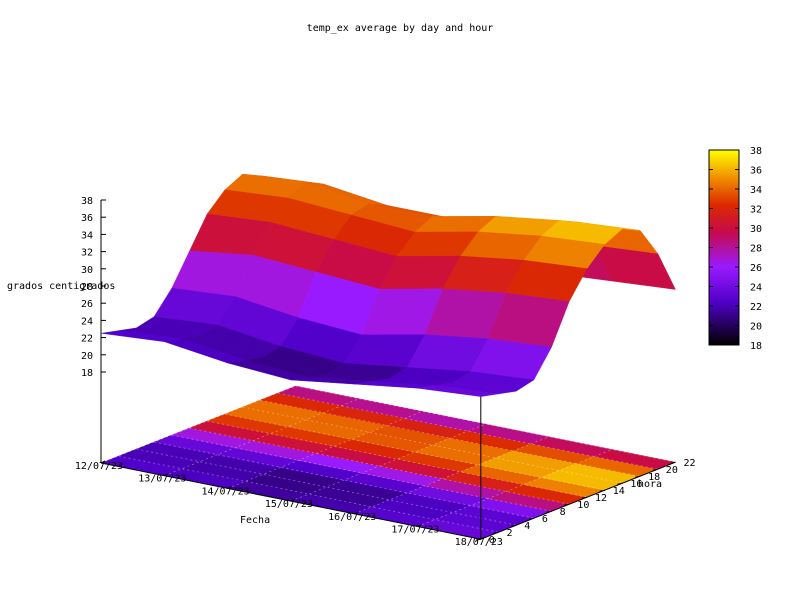  What do you see at coordinates (563, 512) in the screenshot?
I see `y-tick-label: 8` at bounding box center [563, 512].